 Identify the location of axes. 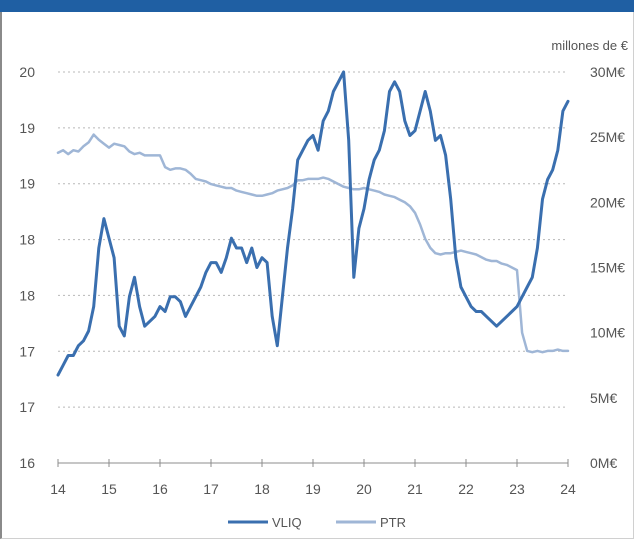
(313, 463).